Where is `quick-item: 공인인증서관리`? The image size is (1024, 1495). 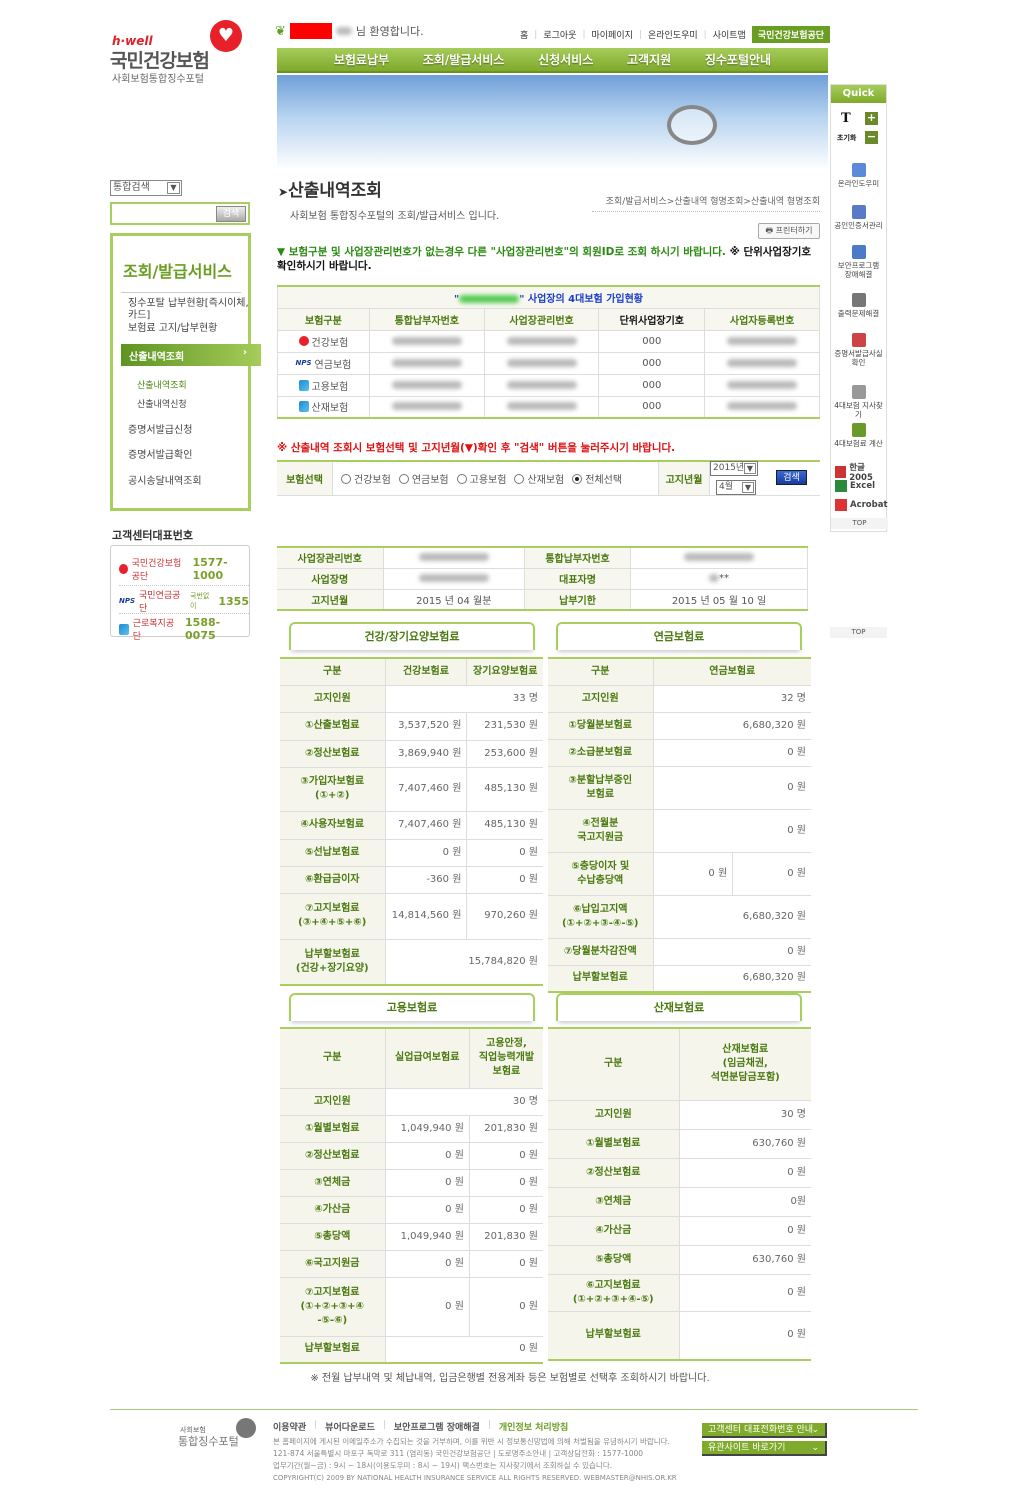
quick-item: 공인인증서관리 is located at coordinates (858, 217).